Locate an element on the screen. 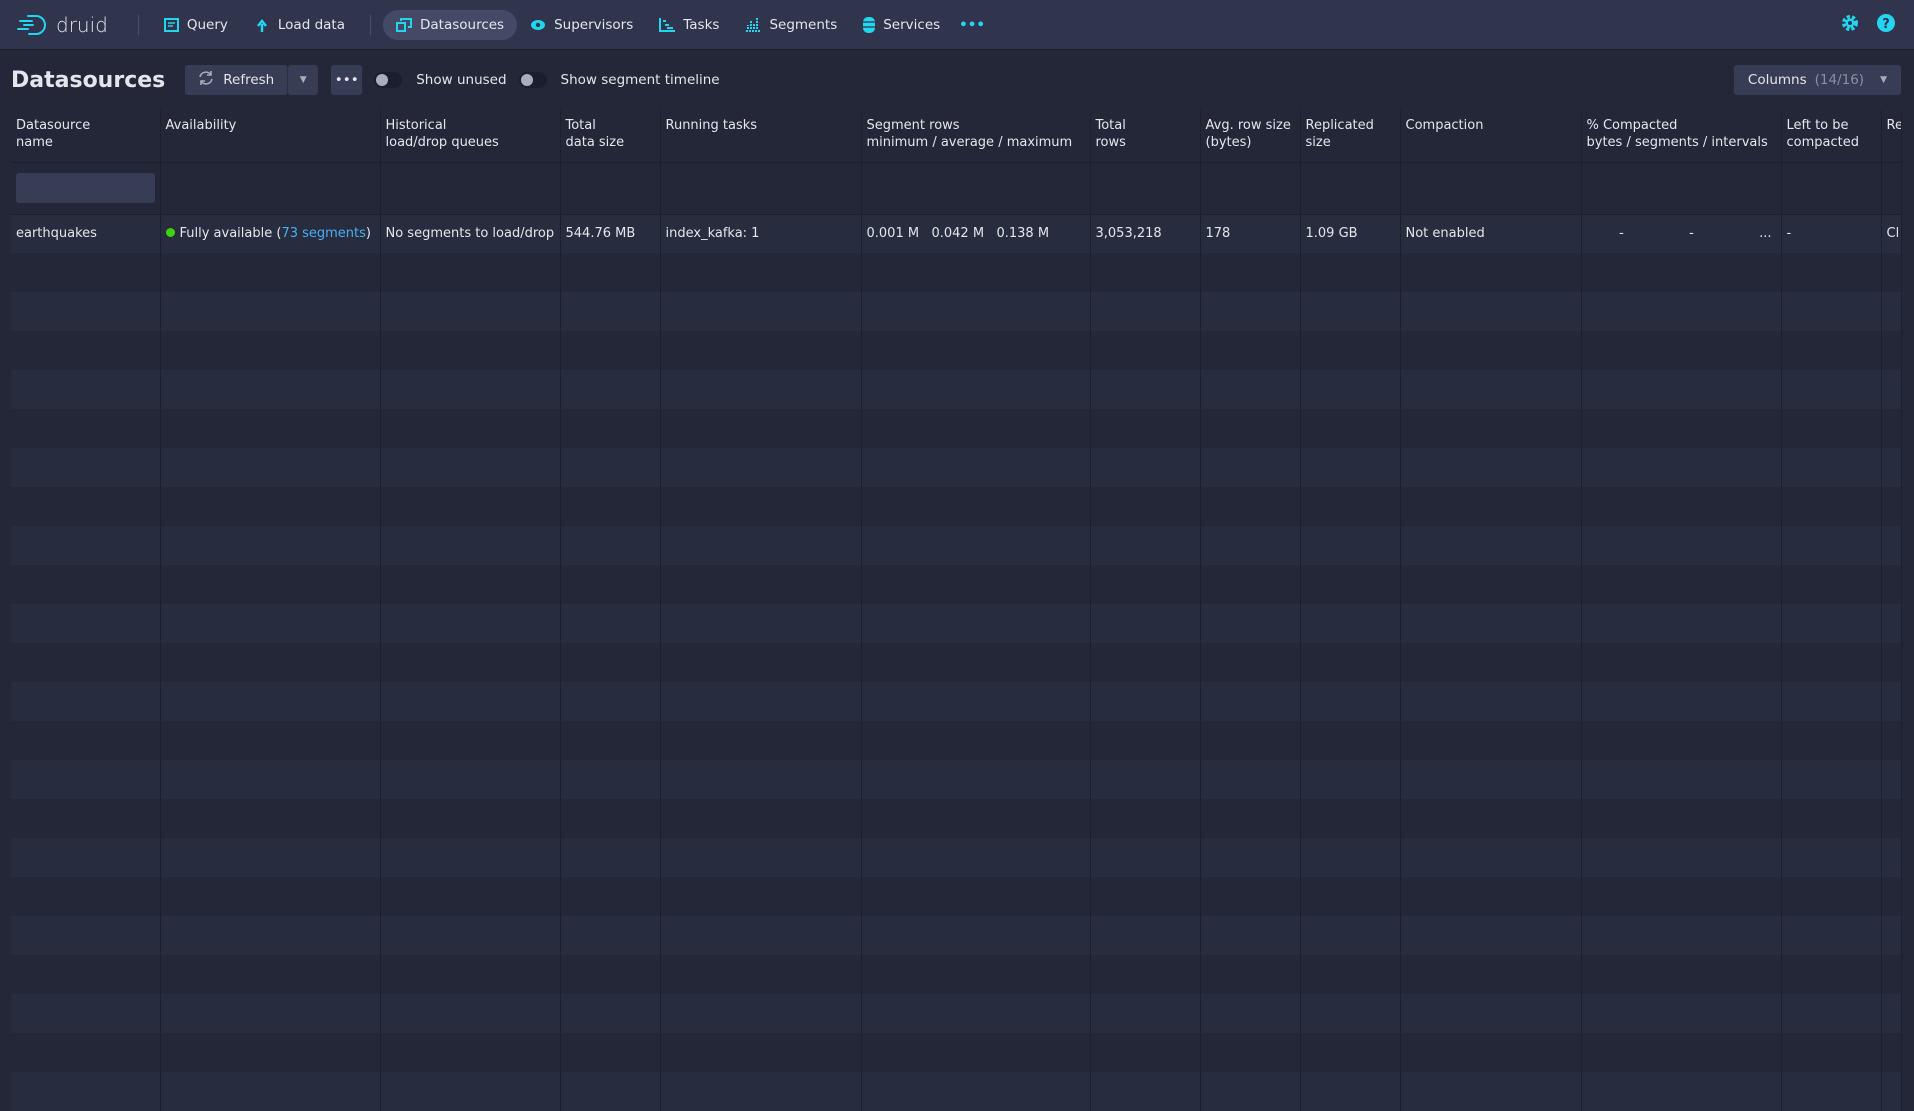 This screenshot has width=1914, height=1111. column-header: Avg. row size (bytes) is located at coordinates (1250, 136).